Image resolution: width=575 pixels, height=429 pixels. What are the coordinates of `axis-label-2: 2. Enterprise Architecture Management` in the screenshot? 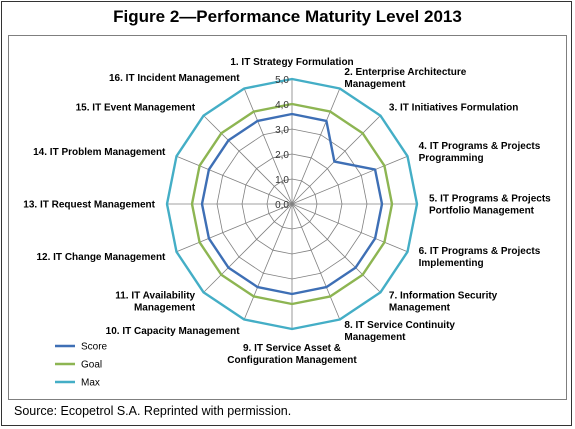 It's located at (405, 78).